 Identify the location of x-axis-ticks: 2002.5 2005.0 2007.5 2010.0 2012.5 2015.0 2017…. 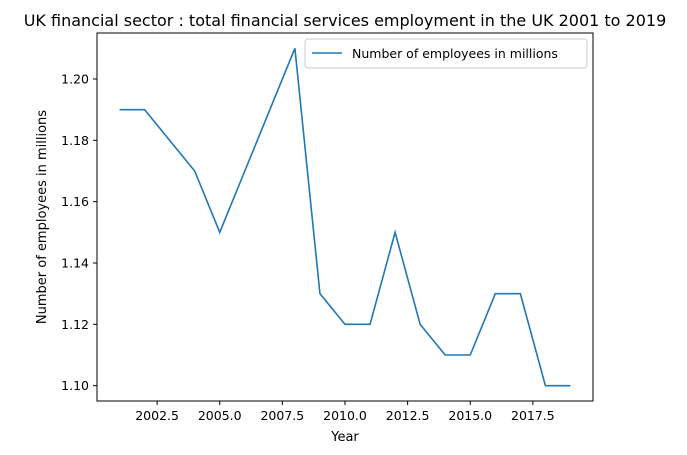
(345, 412).